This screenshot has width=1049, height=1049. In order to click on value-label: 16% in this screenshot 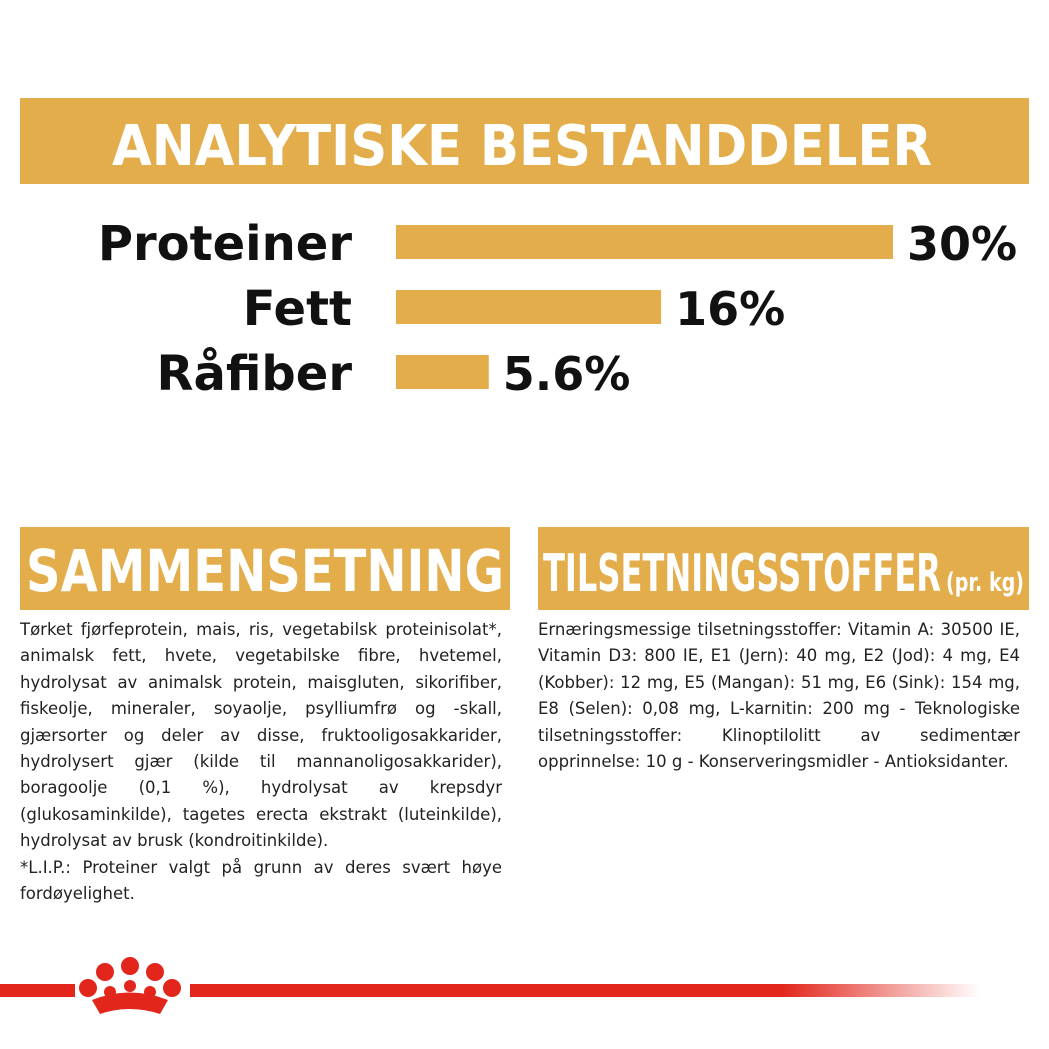, I will do `click(730, 309)`.